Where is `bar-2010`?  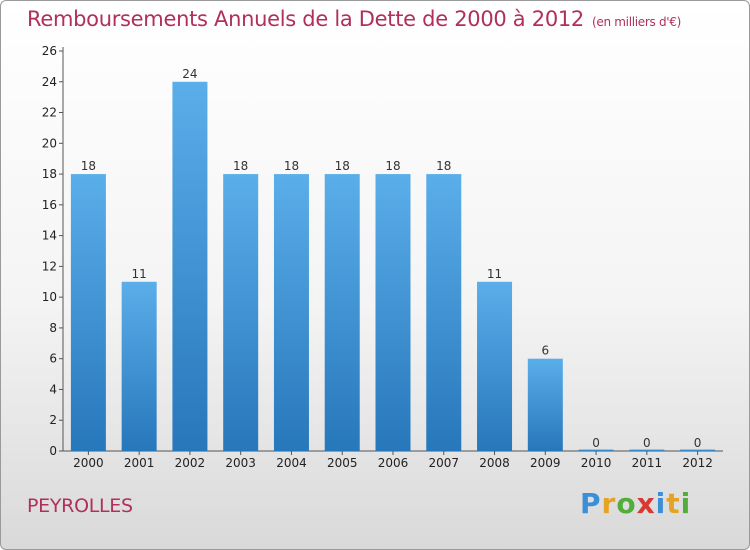 bar-2010 is located at coordinates (596, 450).